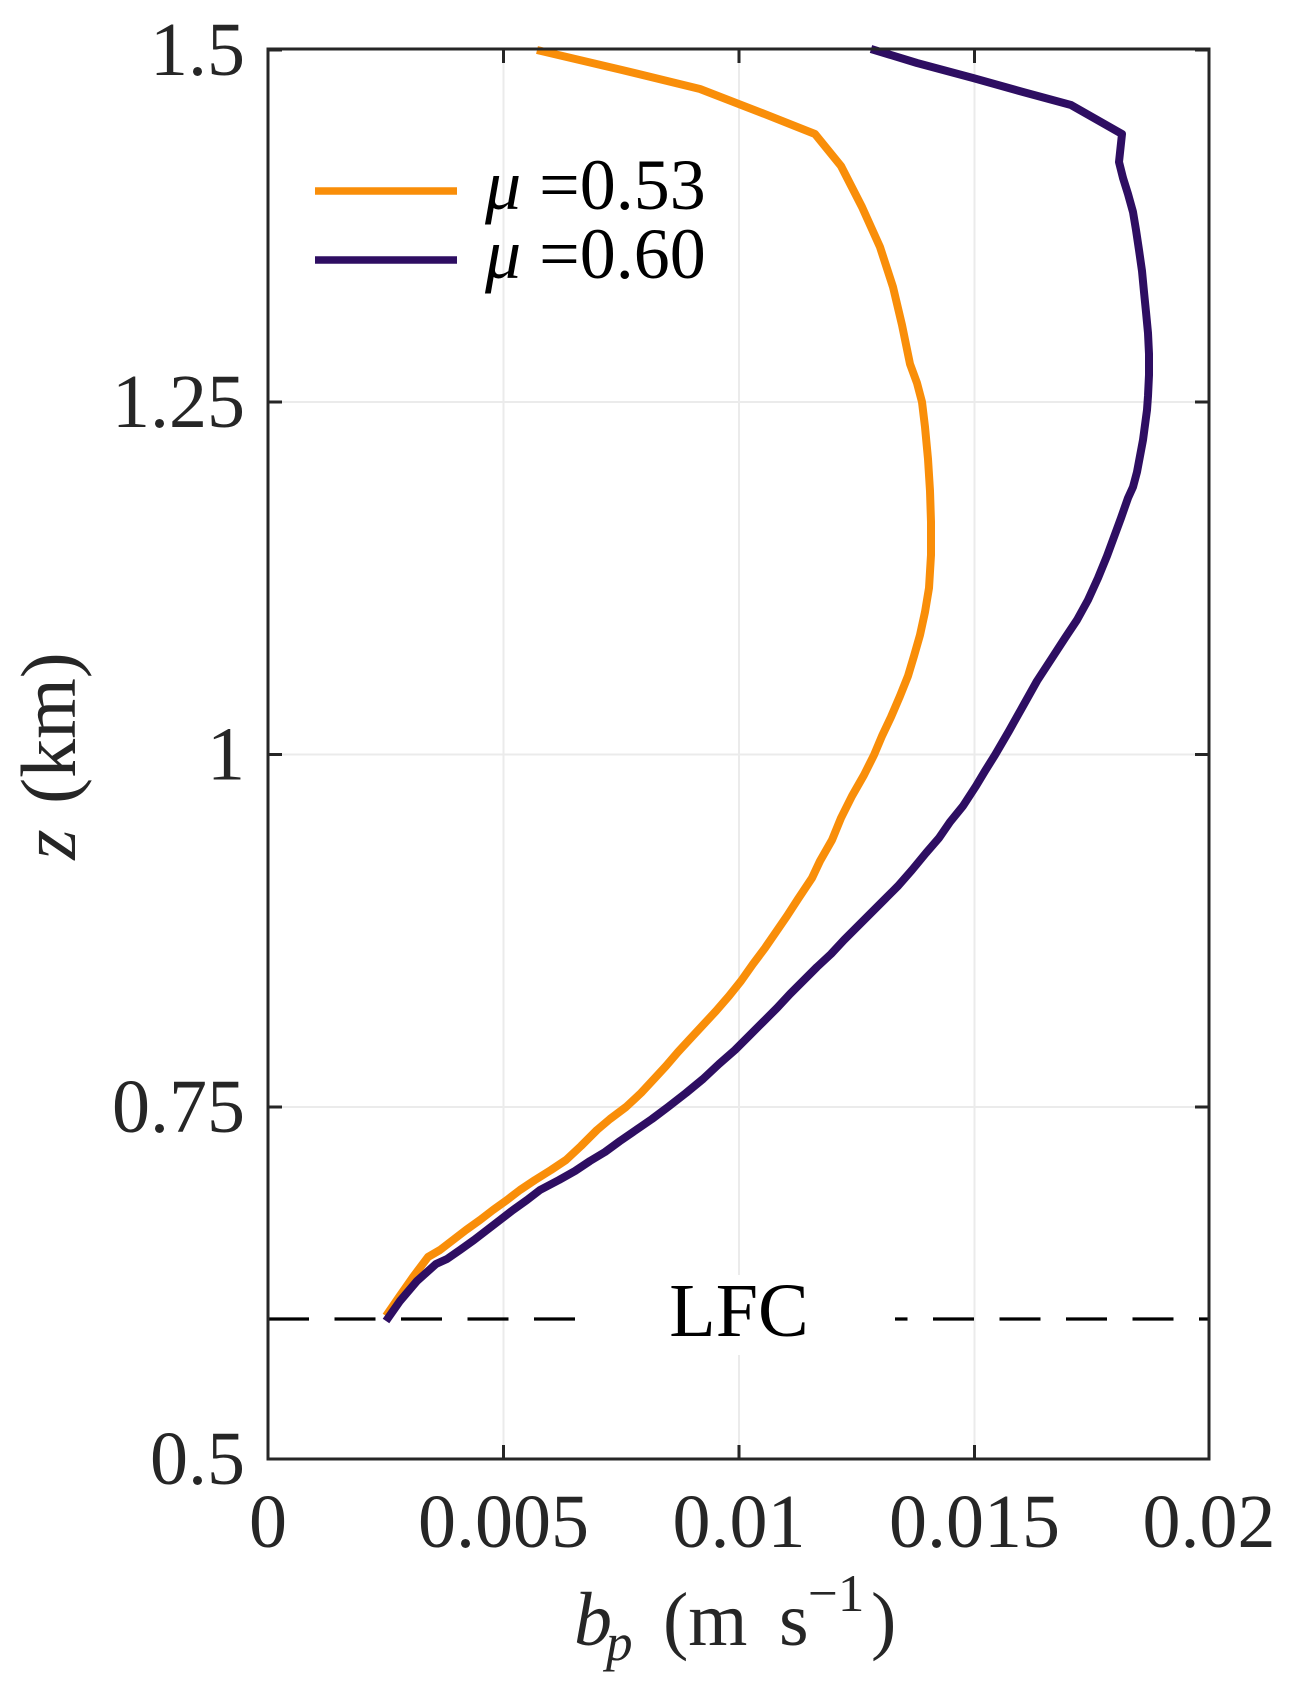 The image size is (1290, 1682). What do you see at coordinates (268, 1522) in the screenshot?
I see `svg-text: 0` at bounding box center [268, 1522].